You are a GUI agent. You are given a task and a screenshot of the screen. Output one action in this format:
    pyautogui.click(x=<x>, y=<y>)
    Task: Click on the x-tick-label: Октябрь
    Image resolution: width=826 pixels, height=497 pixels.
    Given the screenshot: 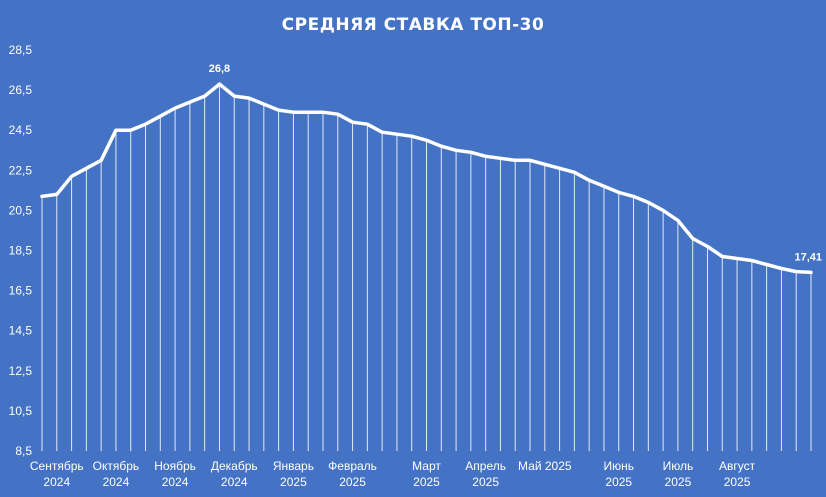 What is the action you would take?
    pyautogui.click(x=116, y=466)
    